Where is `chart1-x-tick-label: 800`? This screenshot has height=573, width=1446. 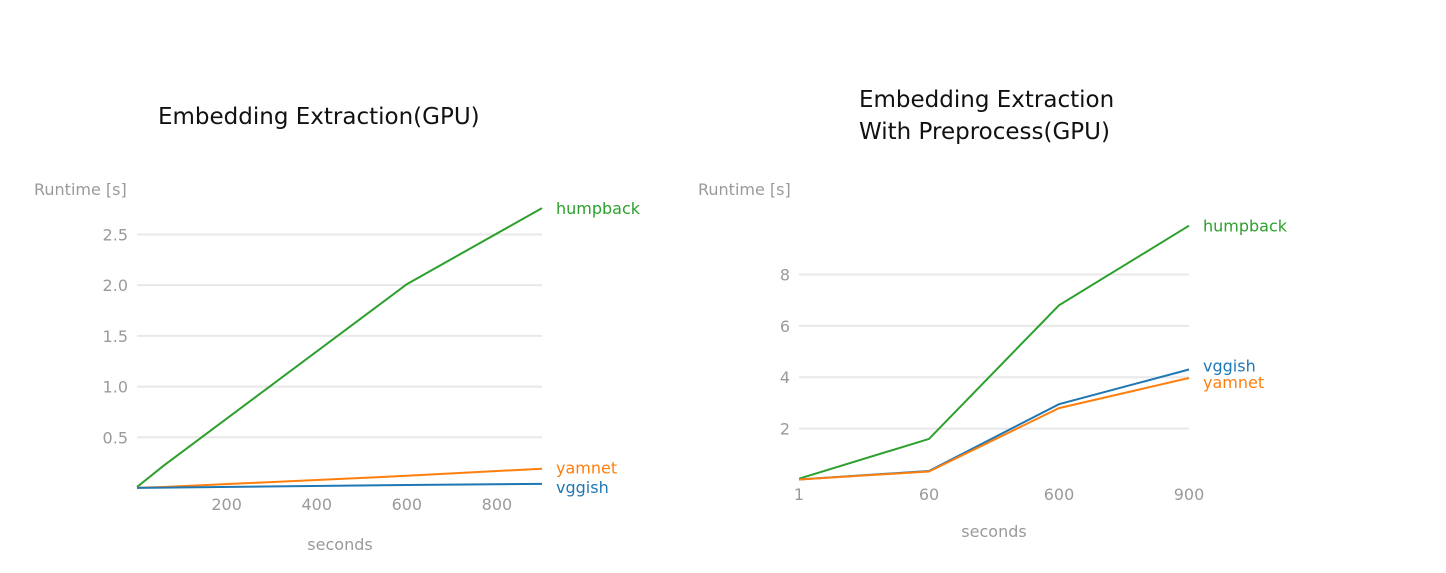 chart1-x-tick-label: 800 is located at coordinates (497, 504).